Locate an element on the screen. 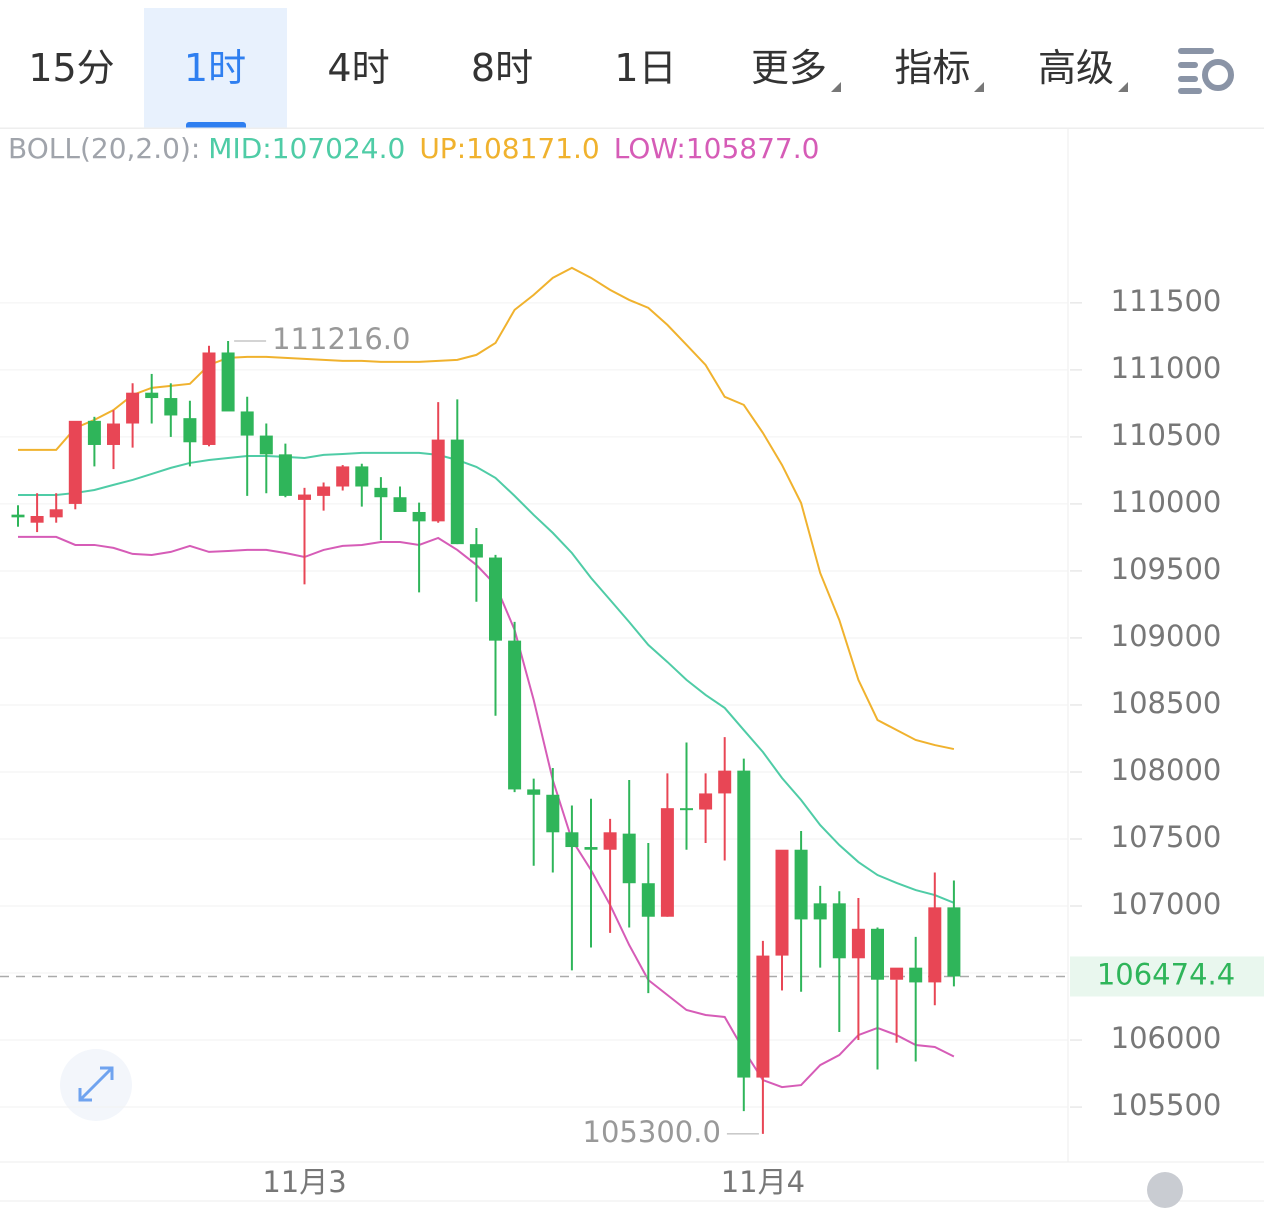  y-tick-label: 110500 is located at coordinates (1166, 435).